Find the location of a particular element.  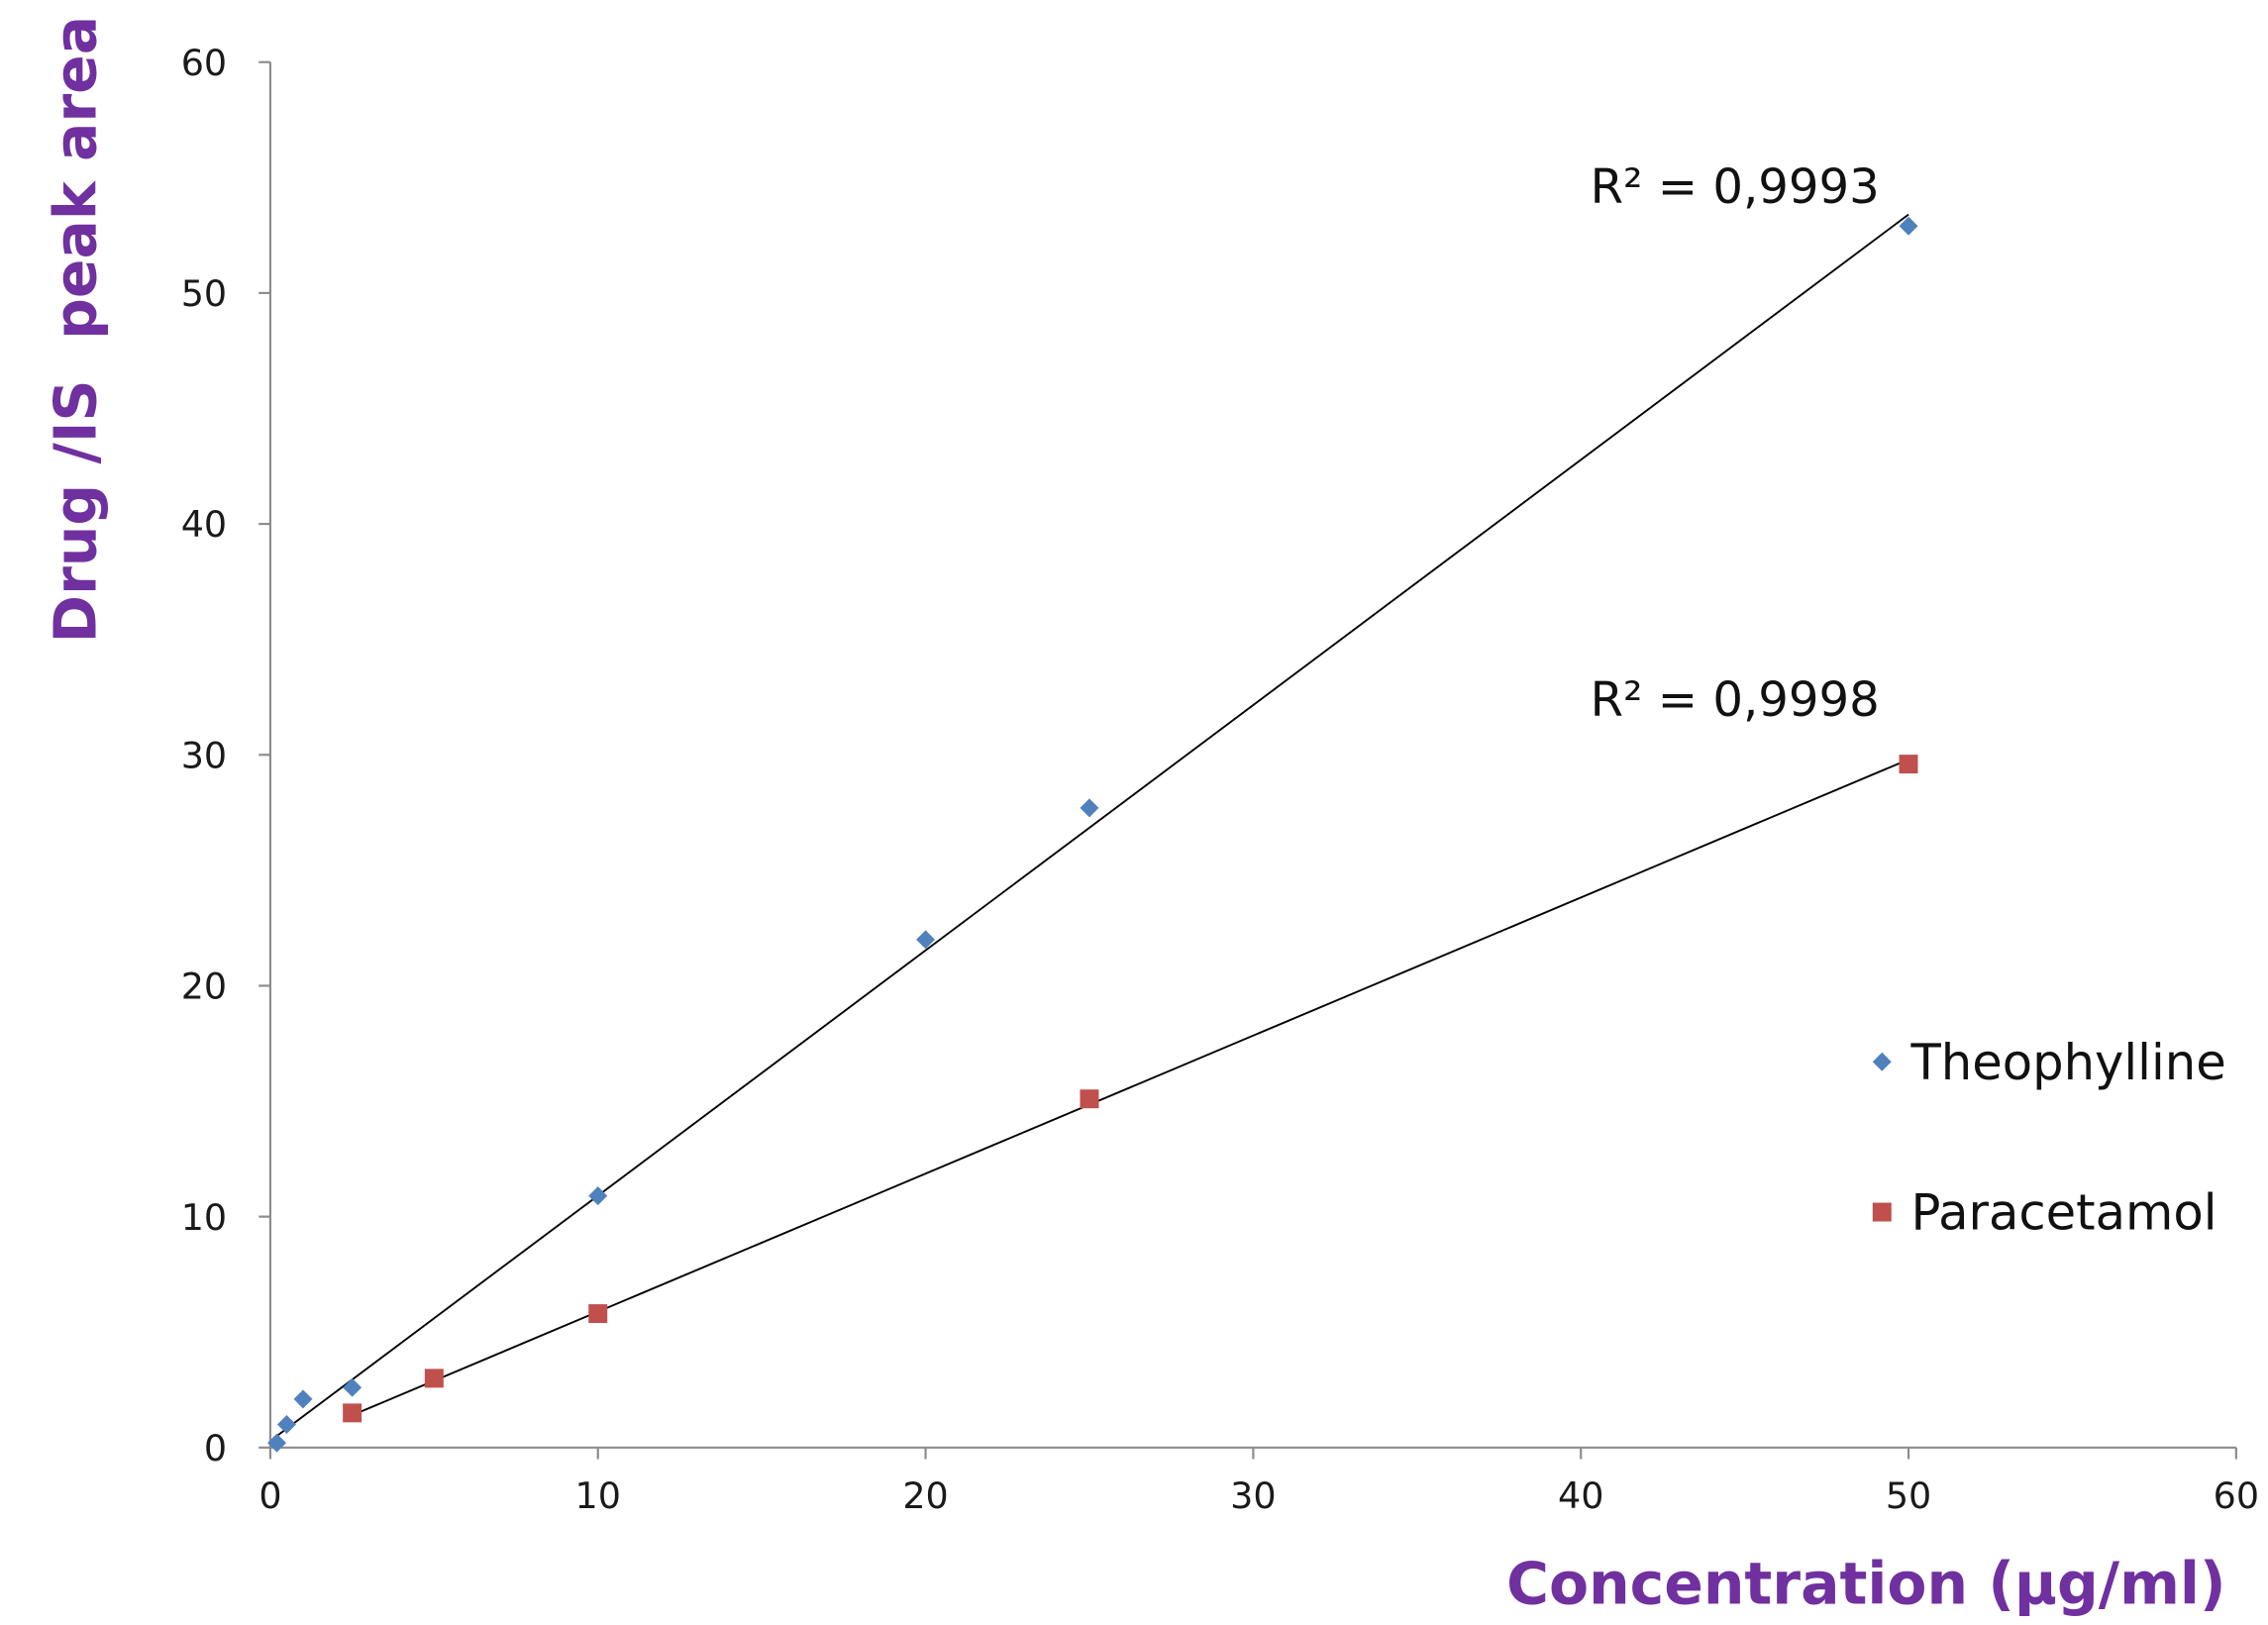

y-tick-label: 20 is located at coordinates (204, 986).